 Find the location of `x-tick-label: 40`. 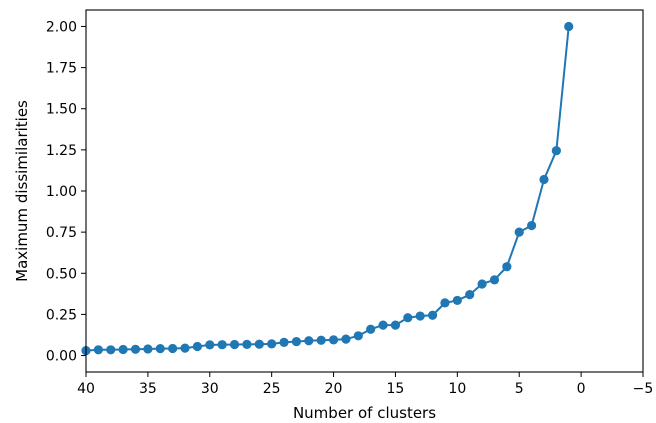

x-tick-label: 40 is located at coordinates (86, 389).